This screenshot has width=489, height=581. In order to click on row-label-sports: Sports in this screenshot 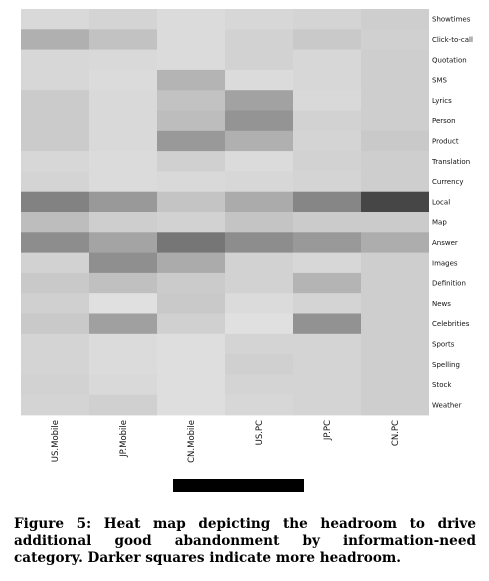, I will do `click(443, 344)`.